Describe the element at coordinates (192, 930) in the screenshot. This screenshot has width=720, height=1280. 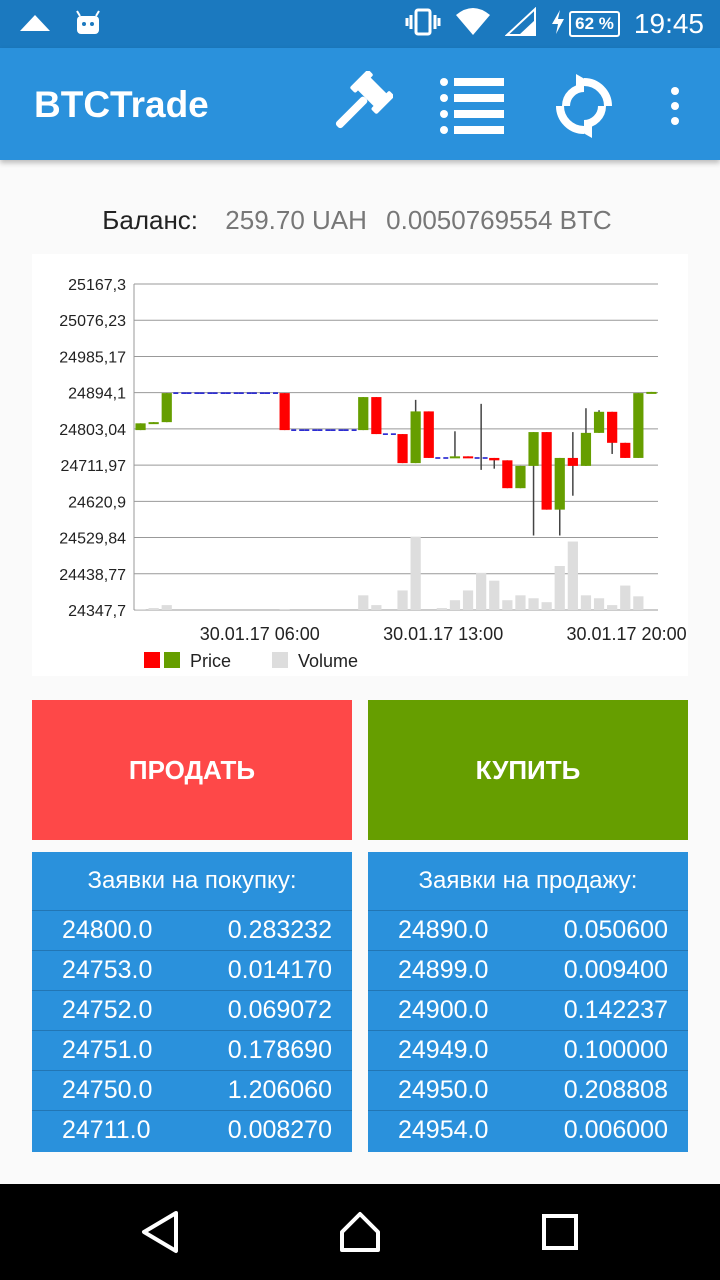
I see `bid-row: 24800.0 0.283232` at that location.